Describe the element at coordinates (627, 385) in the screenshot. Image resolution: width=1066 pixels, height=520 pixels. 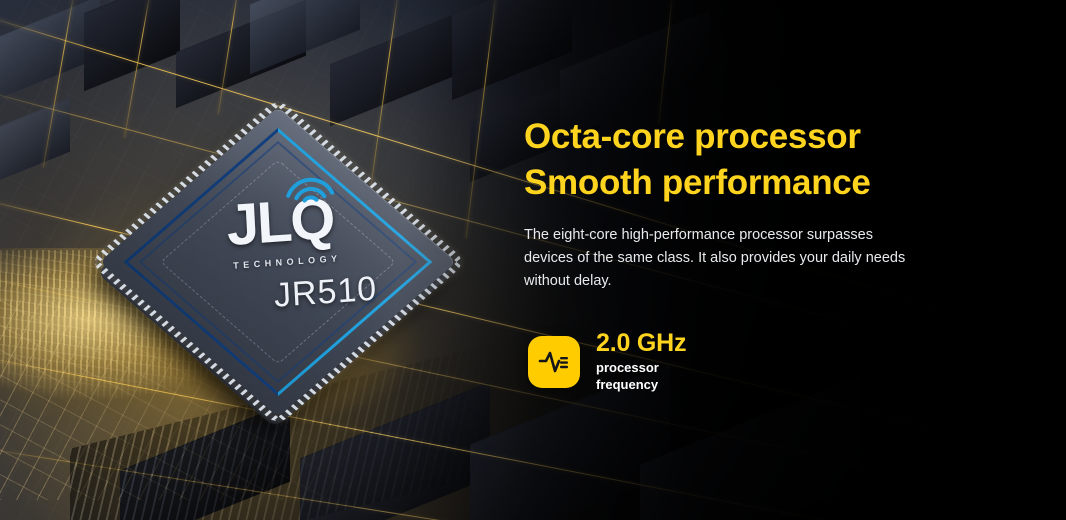
I see `spec-stat-label-line-2: frequency` at that location.